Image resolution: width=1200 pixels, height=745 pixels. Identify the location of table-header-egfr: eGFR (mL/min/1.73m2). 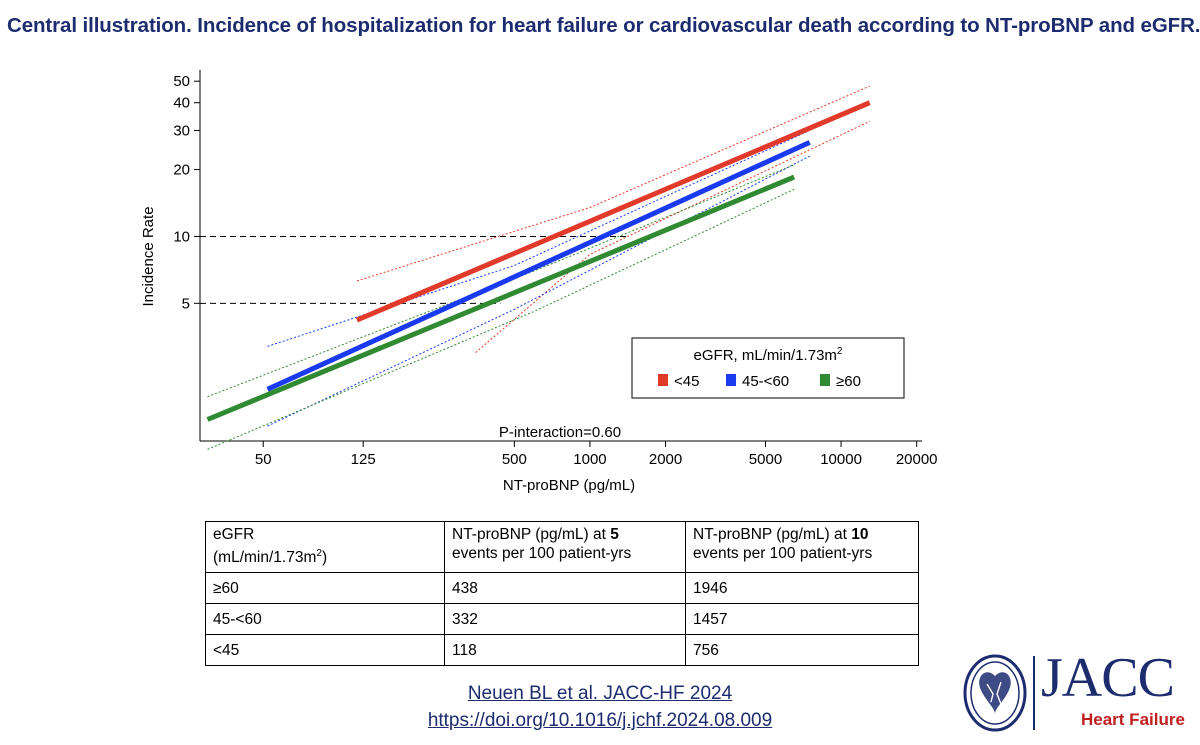
(325, 547).